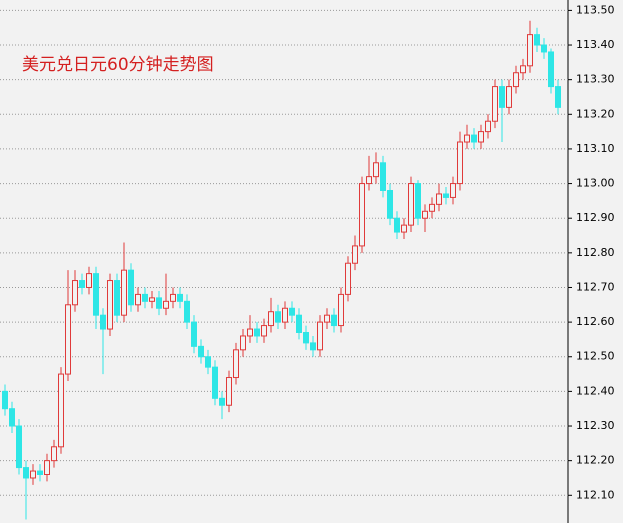 This screenshot has height=523, width=623. What do you see at coordinates (595, 425) in the screenshot?
I see `y-tick-label: 112.30` at bounding box center [595, 425].